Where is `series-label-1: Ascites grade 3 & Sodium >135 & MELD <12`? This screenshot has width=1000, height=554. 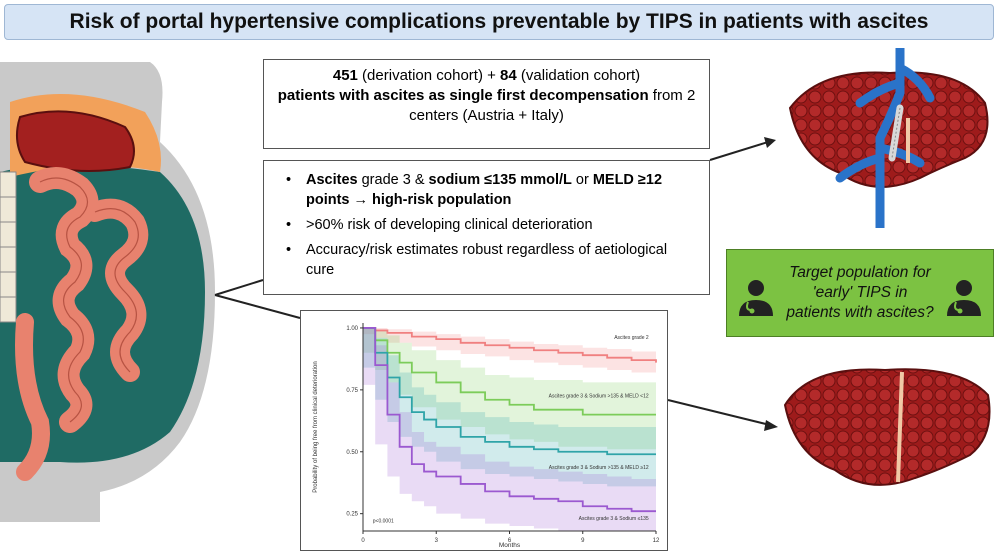 series-label-1: Ascites grade 3 & Sodium >135 & MELD <12 is located at coordinates (599, 396).